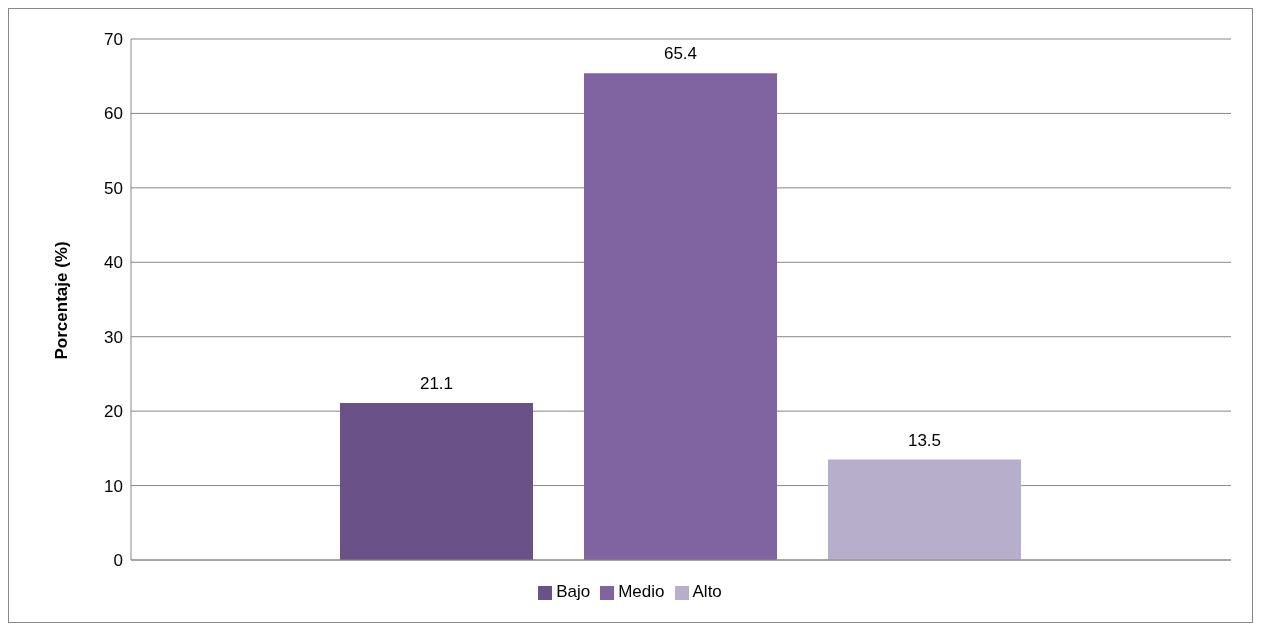  What do you see at coordinates (118, 561) in the screenshot?
I see `y-tick-label: 0` at bounding box center [118, 561].